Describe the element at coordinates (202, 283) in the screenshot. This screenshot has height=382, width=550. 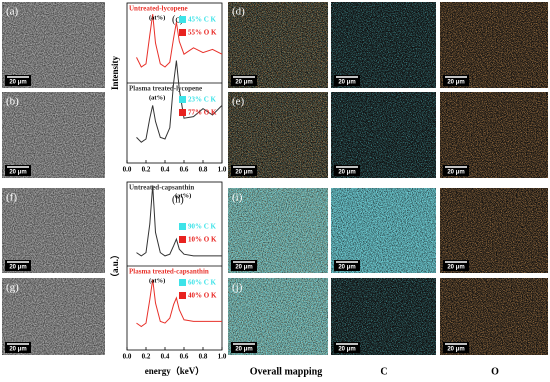
I see `composition-label: 60% C K` at that location.